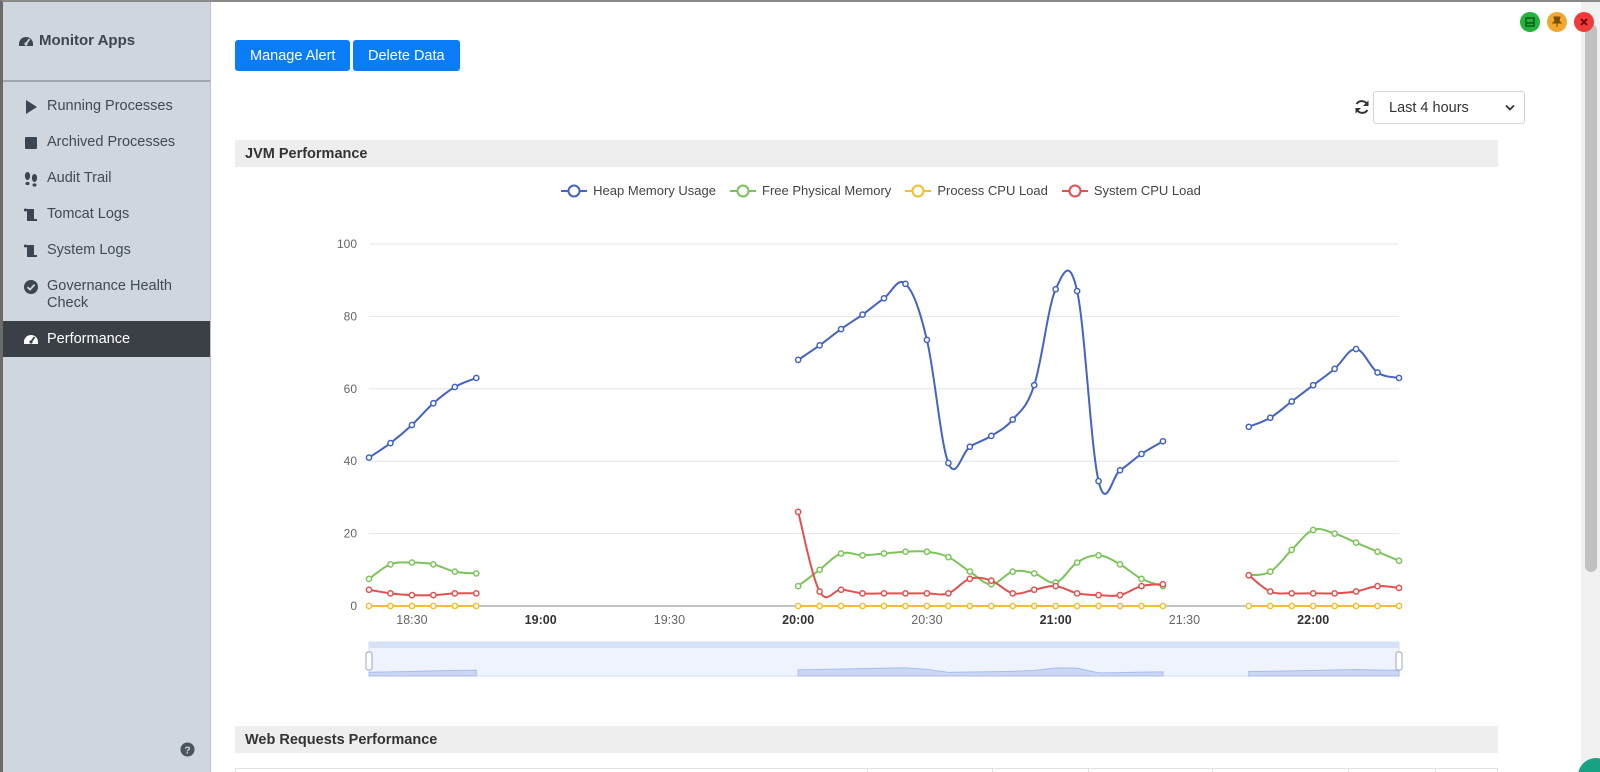  I want to click on sidebar-item-running-processes: Running Processes, so click(106, 106).